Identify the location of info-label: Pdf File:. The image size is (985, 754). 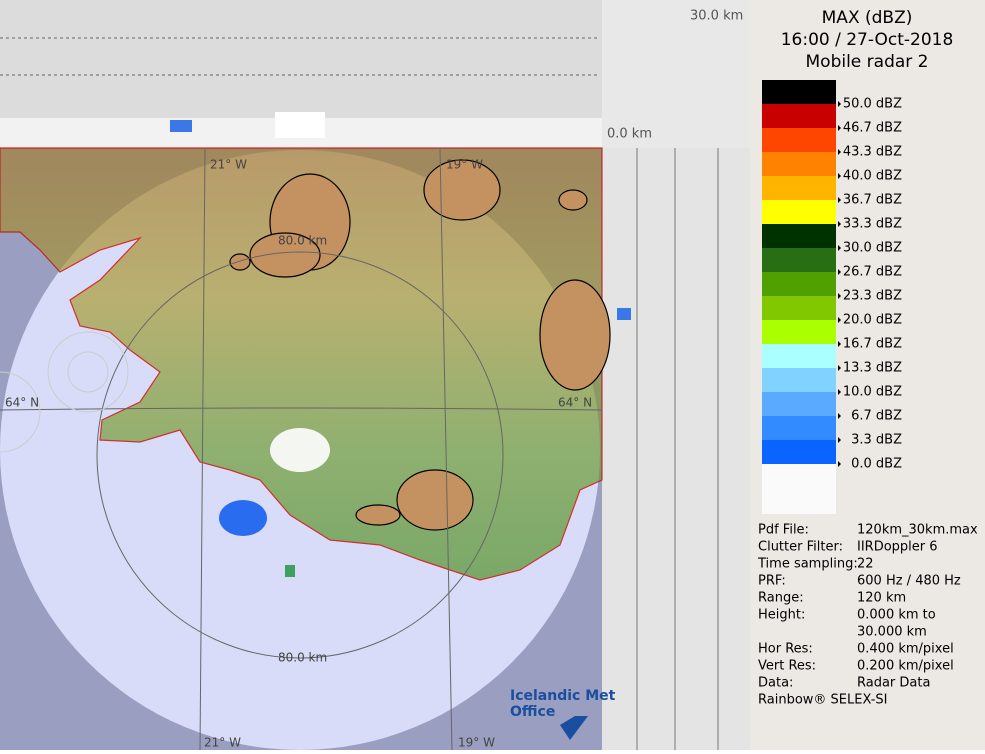
(783, 530).